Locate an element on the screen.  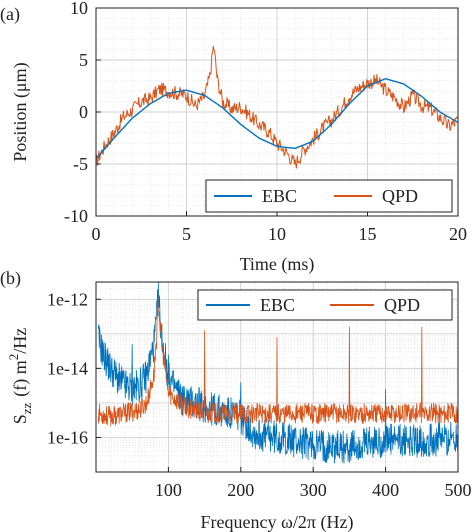
b-ytick-label: 1e-12 is located at coordinates (67, 299).